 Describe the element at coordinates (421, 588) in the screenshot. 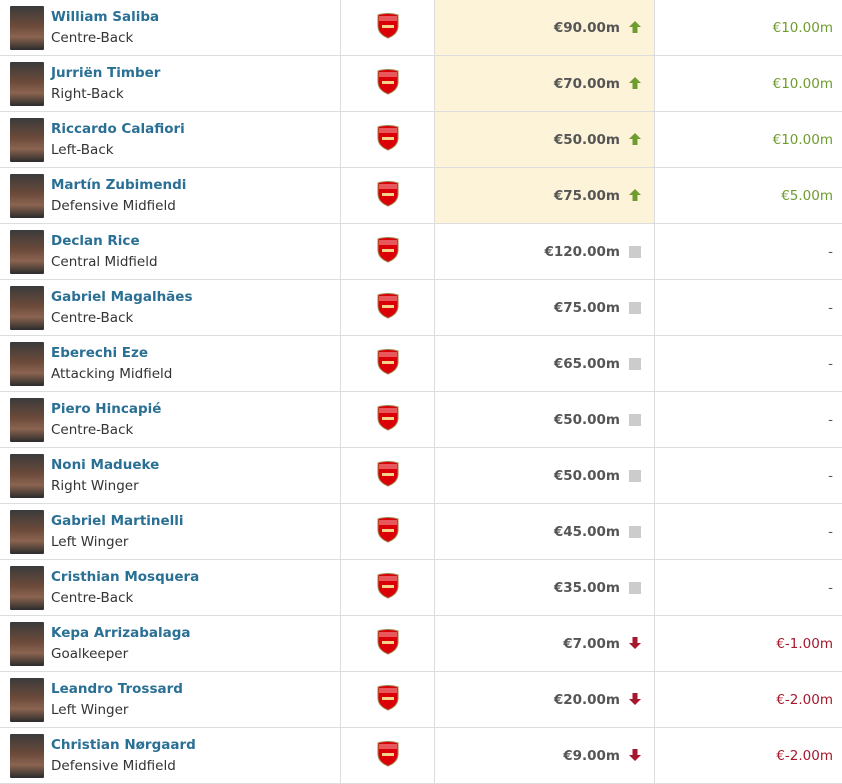

I see `table-row: Cristhian Mosquera Centre-Back €35.00m -` at that location.